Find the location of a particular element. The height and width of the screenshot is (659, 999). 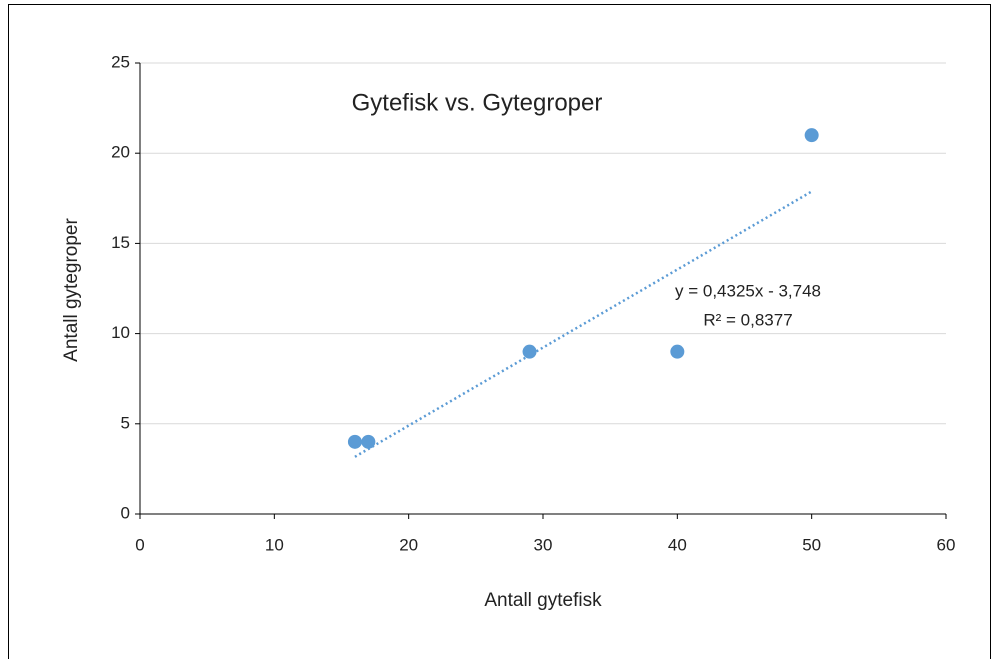

x-tick-label: 60 is located at coordinates (946, 544).